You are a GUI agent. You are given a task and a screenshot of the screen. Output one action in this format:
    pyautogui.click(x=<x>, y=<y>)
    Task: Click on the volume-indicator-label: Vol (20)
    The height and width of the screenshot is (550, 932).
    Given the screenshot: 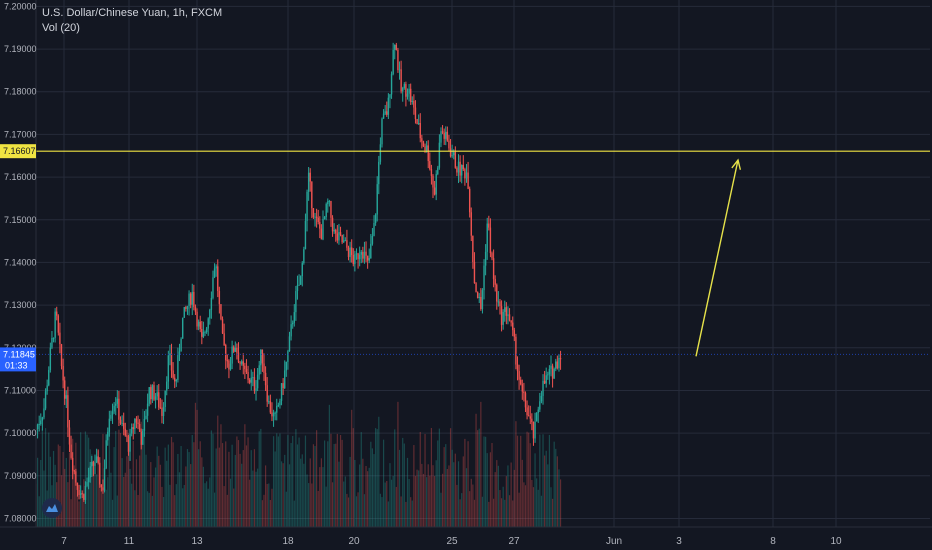 What is the action you would take?
    pyautogui.click(x=61, y=28)
    